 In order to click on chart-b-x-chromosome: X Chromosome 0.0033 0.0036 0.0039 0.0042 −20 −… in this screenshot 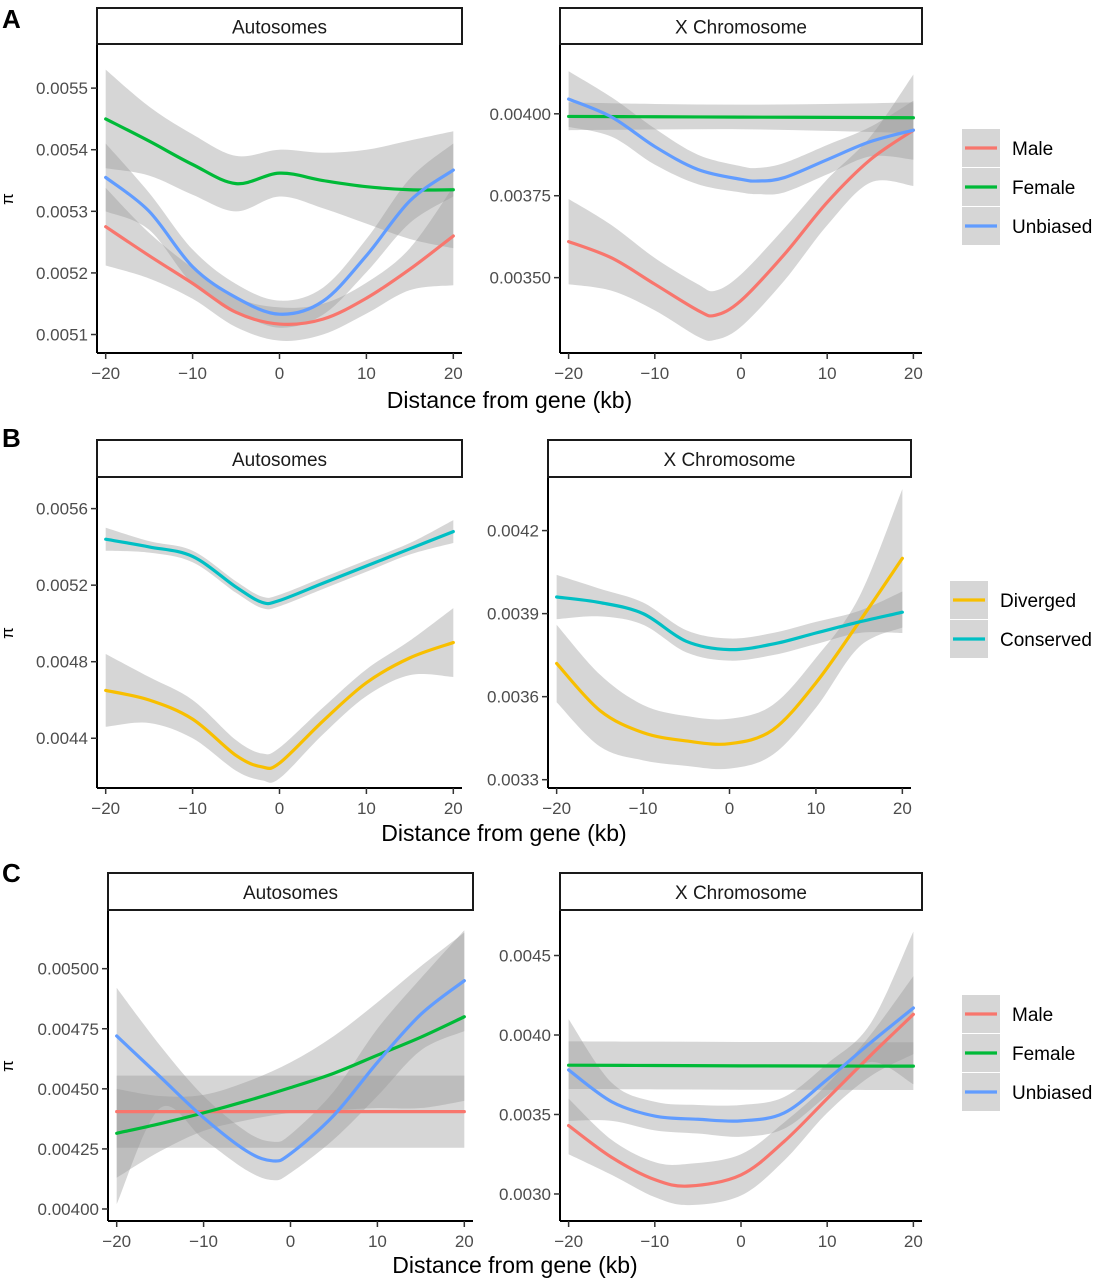, I will do `click(699, 628)`.